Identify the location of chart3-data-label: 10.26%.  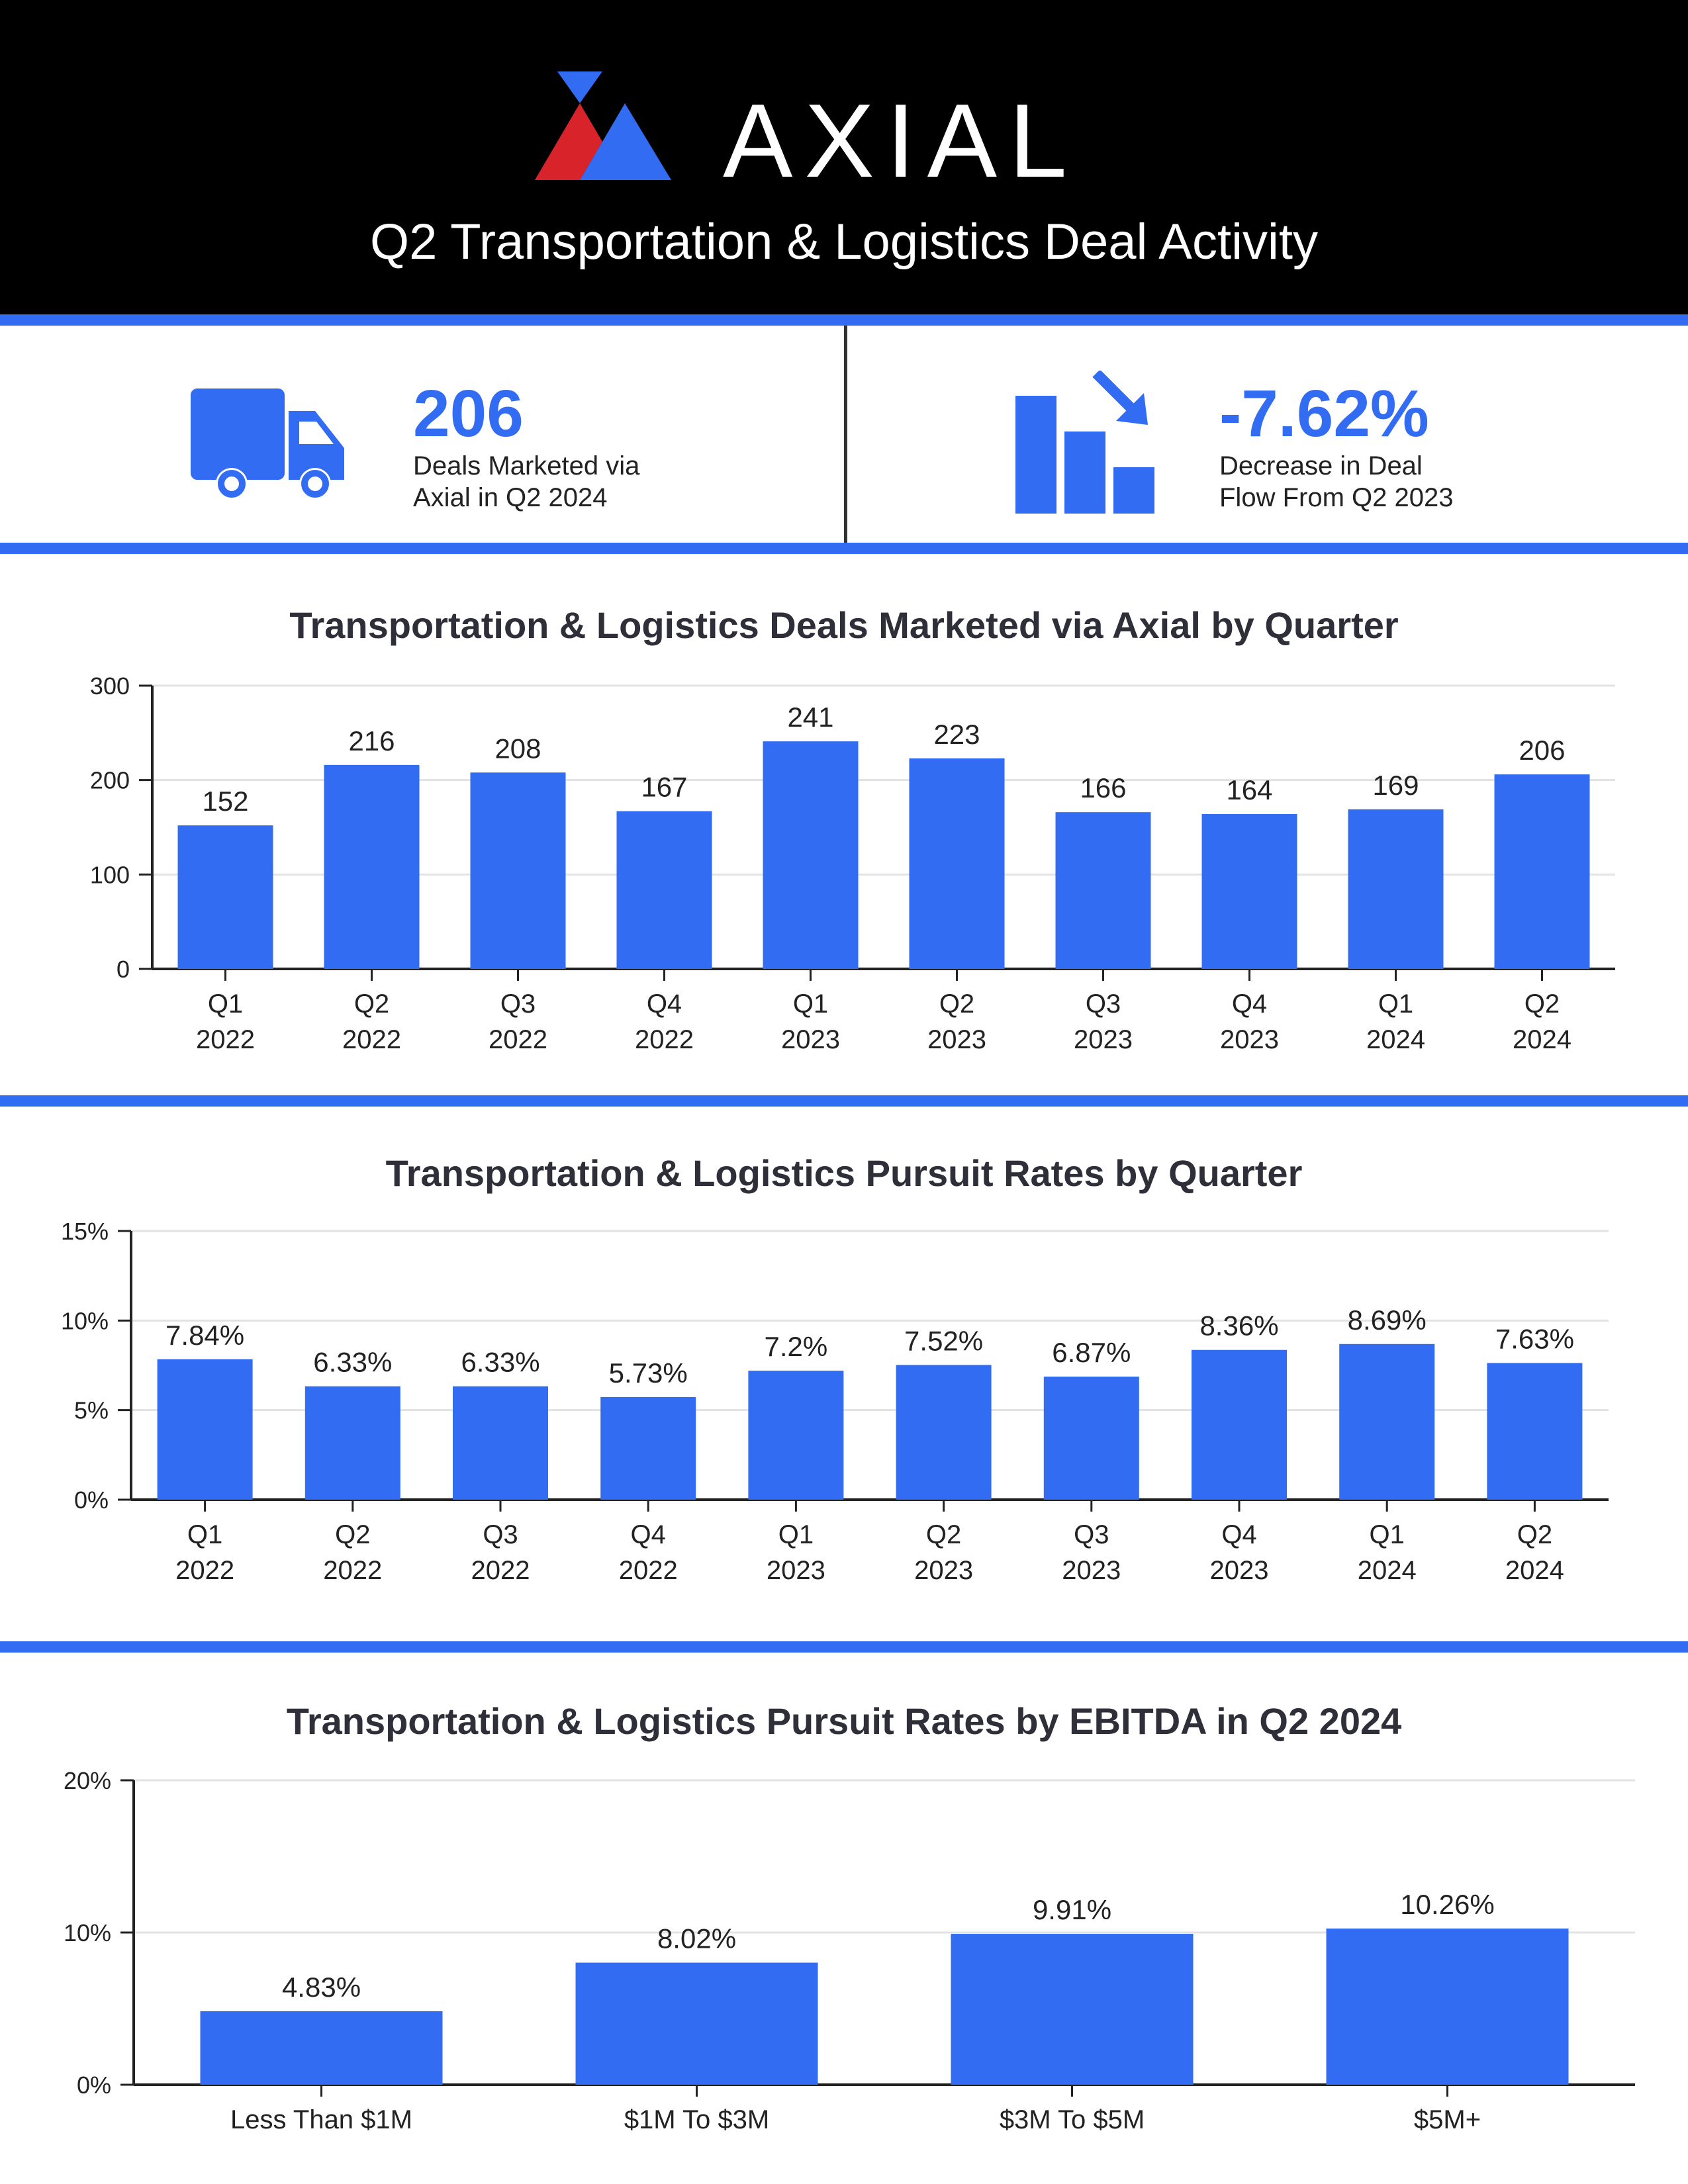
(1447, 1905).